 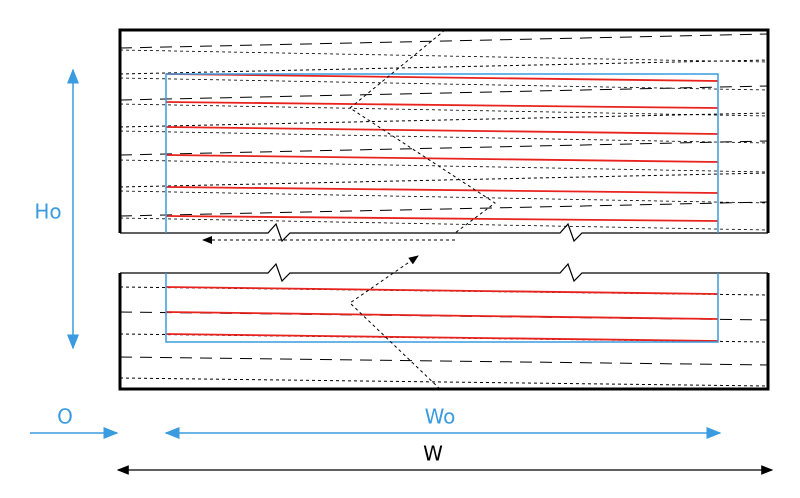 What do you see at coordinates (440, 417) in the screenshot?
I see `width-offset-label: Wo` at bounding box center [440, 417].